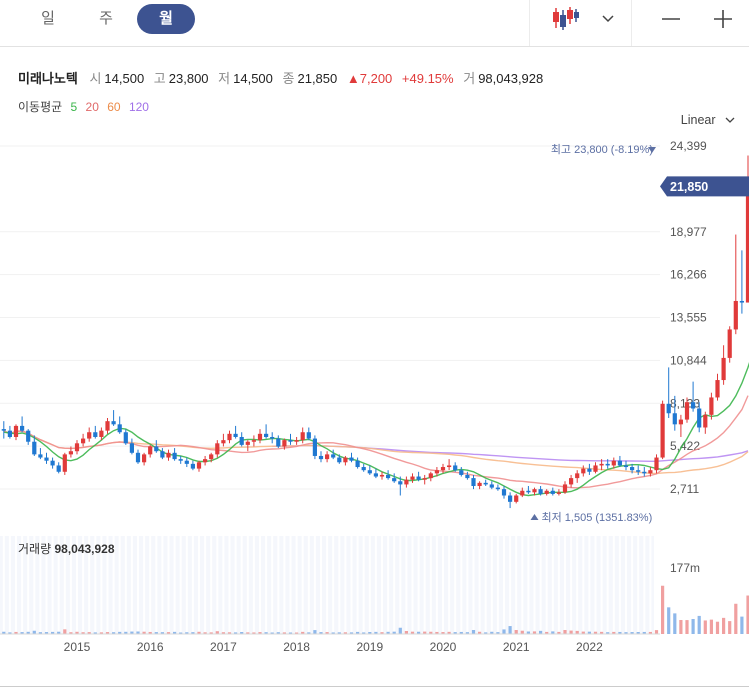 Image resolution: width=749 pixels, height=689 pixels. Describe the element at coordinates (106, 18) in the screenshot. I see `tab-weekly: 주` at that location.